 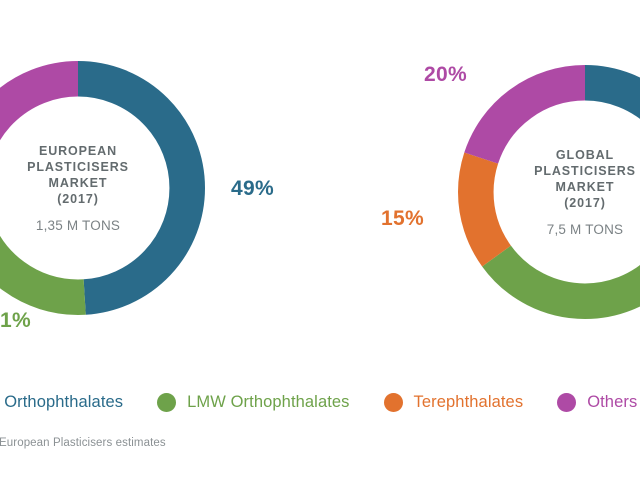 What do you see at coordinates (83, 443) in the screenshot?
I see `source-footnote: European Plasticisers estimates` at bounding box center [83, 443].